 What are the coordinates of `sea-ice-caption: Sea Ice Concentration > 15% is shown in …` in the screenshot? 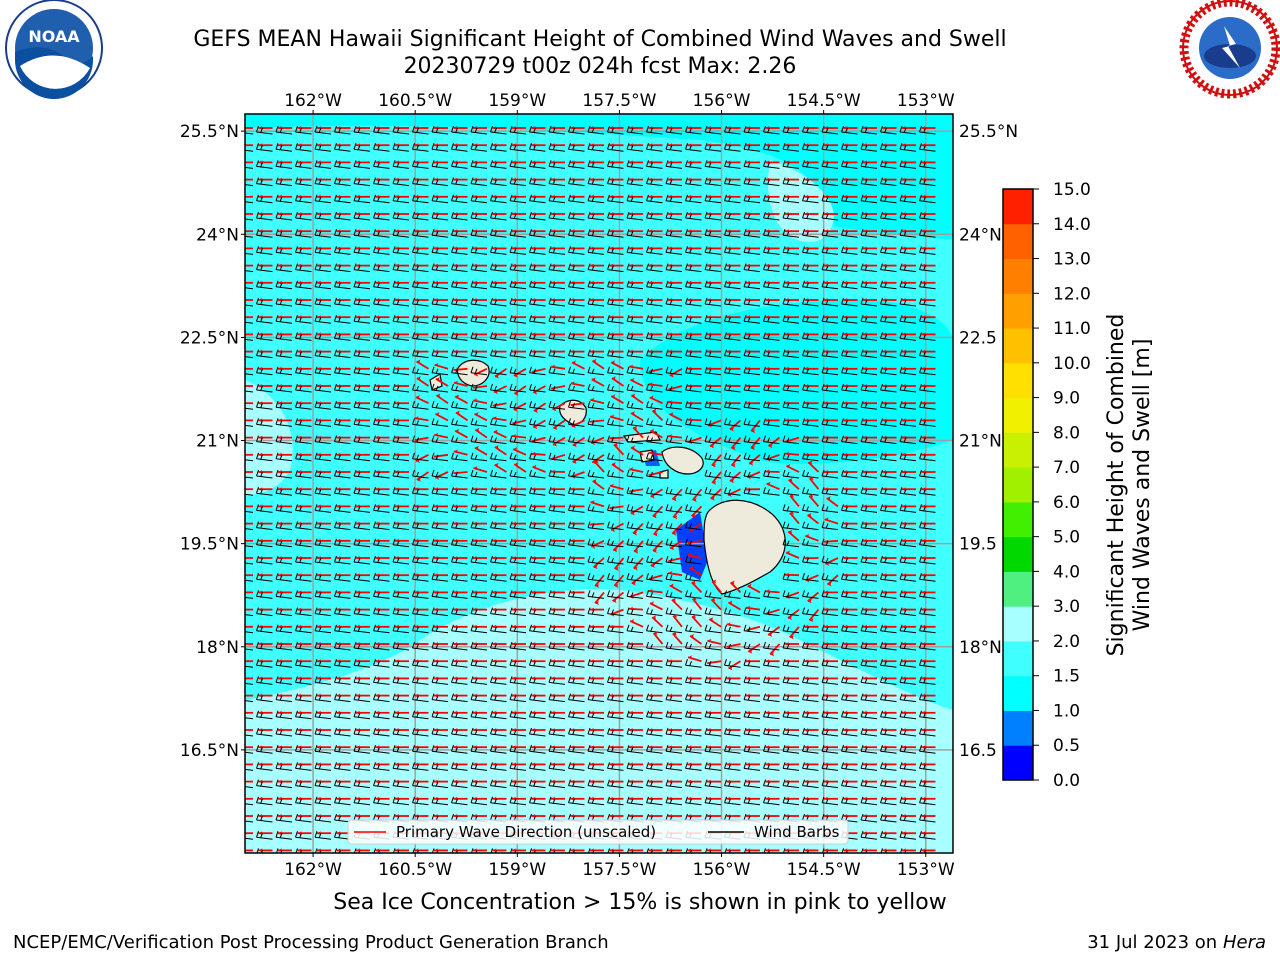 It's located at (640, 902).